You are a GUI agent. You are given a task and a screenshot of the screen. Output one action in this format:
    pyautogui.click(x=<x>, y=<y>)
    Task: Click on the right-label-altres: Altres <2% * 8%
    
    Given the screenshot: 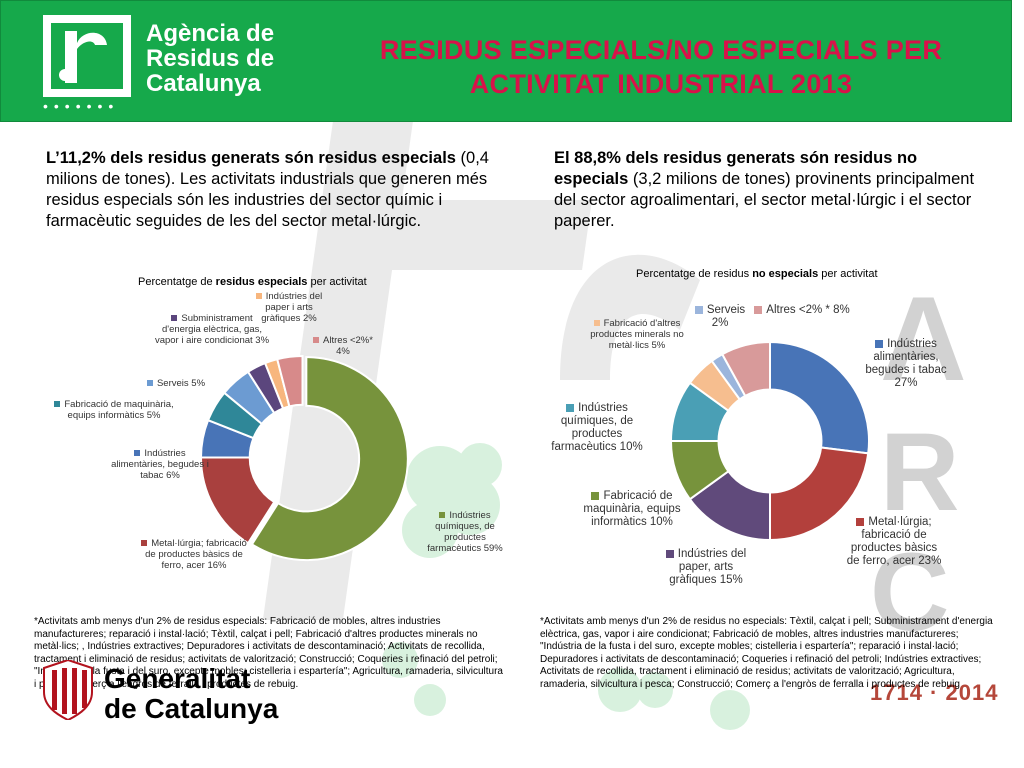 What is the action you would take?
    pyautogui.click(x=802, y=310)
    